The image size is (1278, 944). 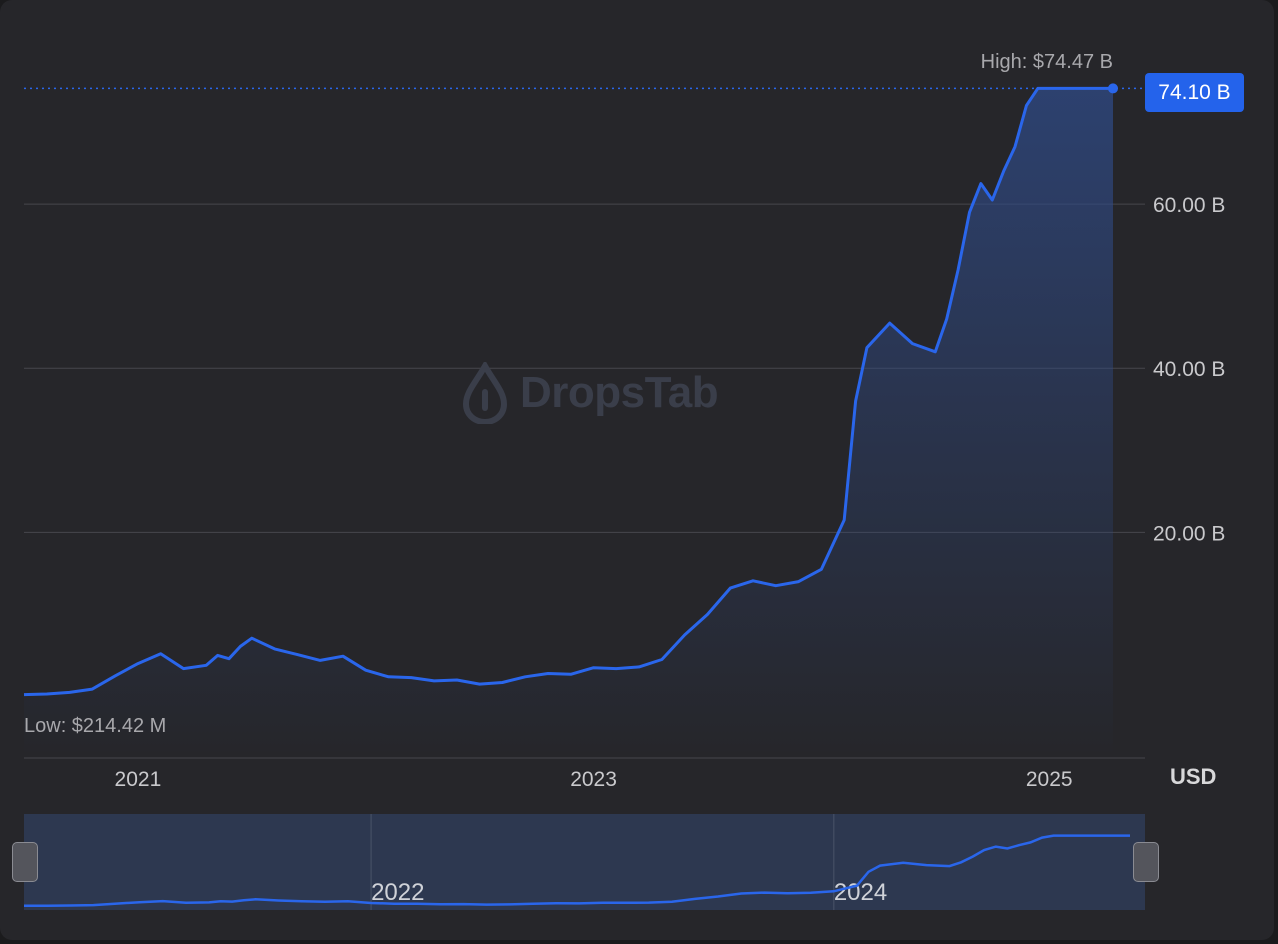 I want to click on x-tick-label: 2021, so click(x=138, y=779).